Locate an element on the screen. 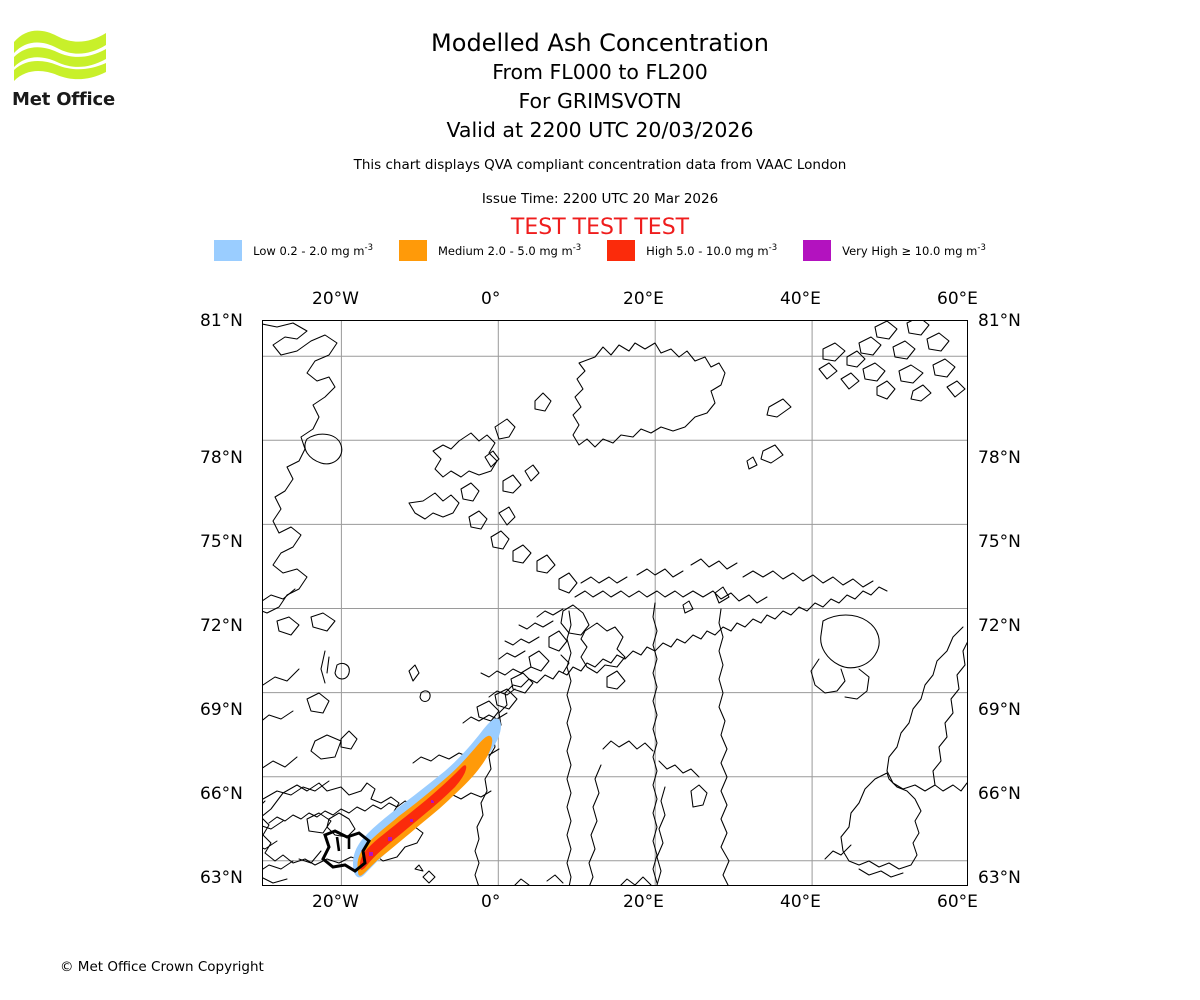 This screenshot has width=1200, height=1000. legend-label-medium: Medium 2.0 - 5.0 mg m-3 is located at coordinates (509, 250).